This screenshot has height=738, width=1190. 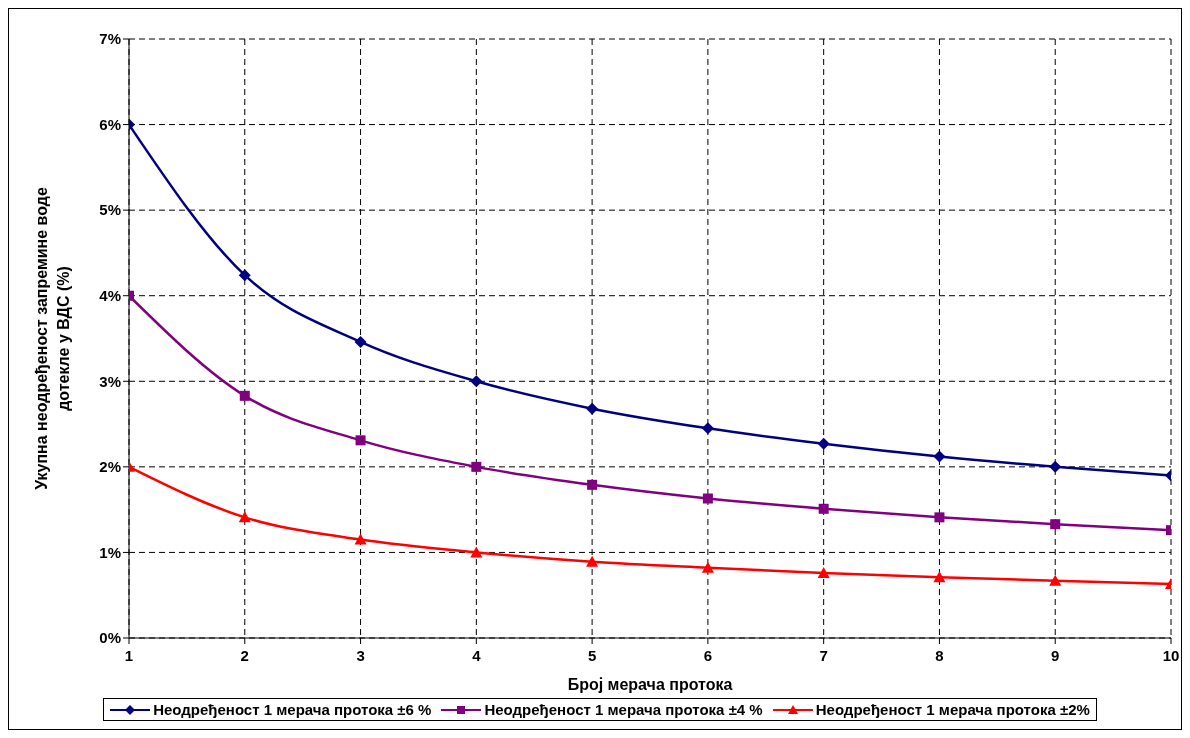 I want to click on x-tick-label: 4, so click(x=477, y=655).